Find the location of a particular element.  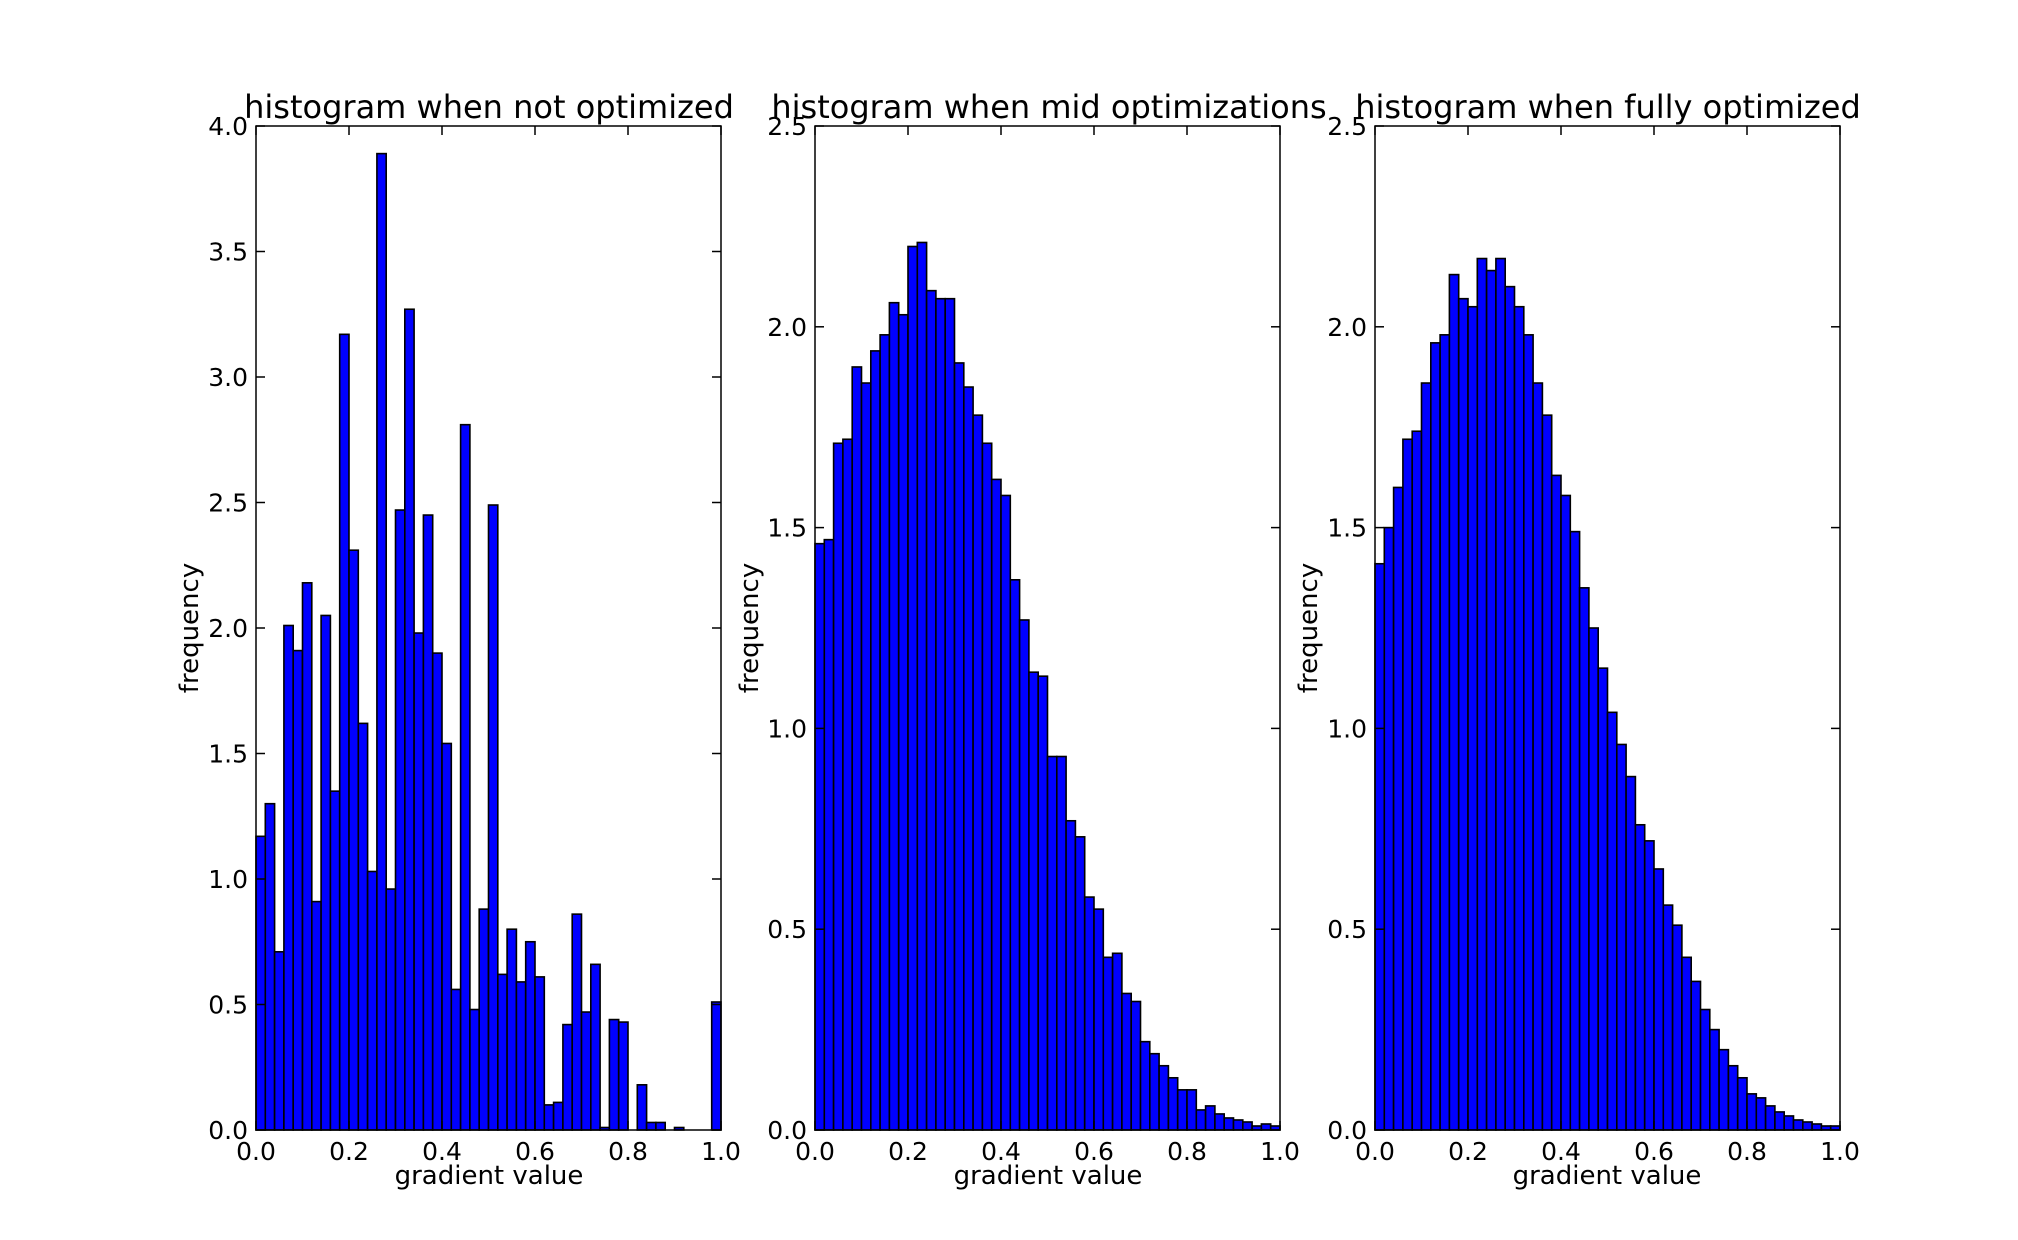

y-tick-label: 3.0 is located at coordinates (228, 377).